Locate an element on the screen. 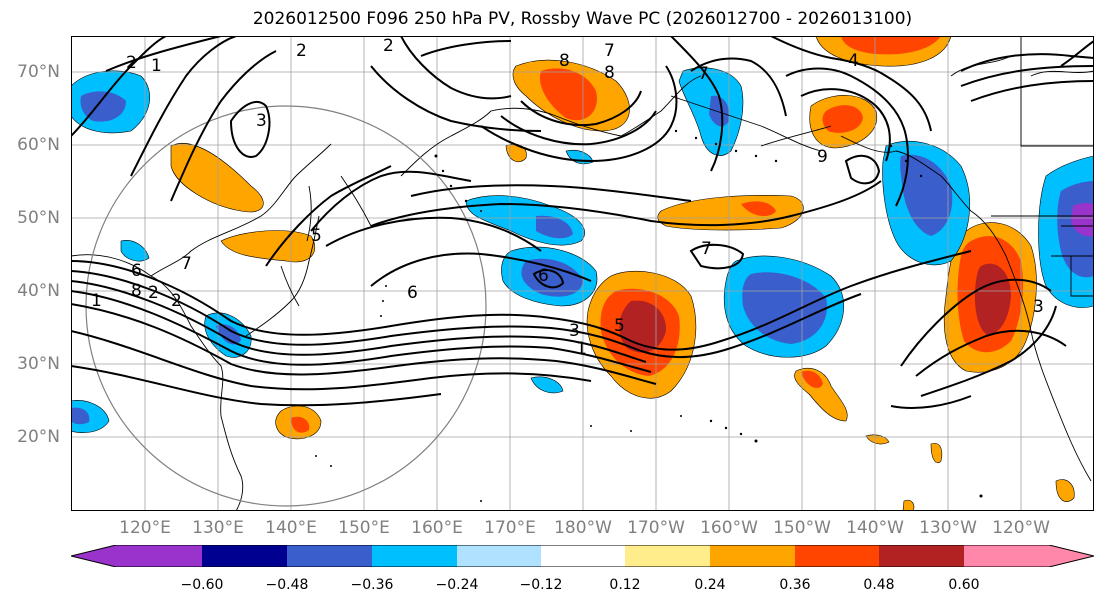 Image resolution: width=1105 pixels, height=604 pixels. colorbar-tick-label: 0.36 is located at coordinates (795, 585).